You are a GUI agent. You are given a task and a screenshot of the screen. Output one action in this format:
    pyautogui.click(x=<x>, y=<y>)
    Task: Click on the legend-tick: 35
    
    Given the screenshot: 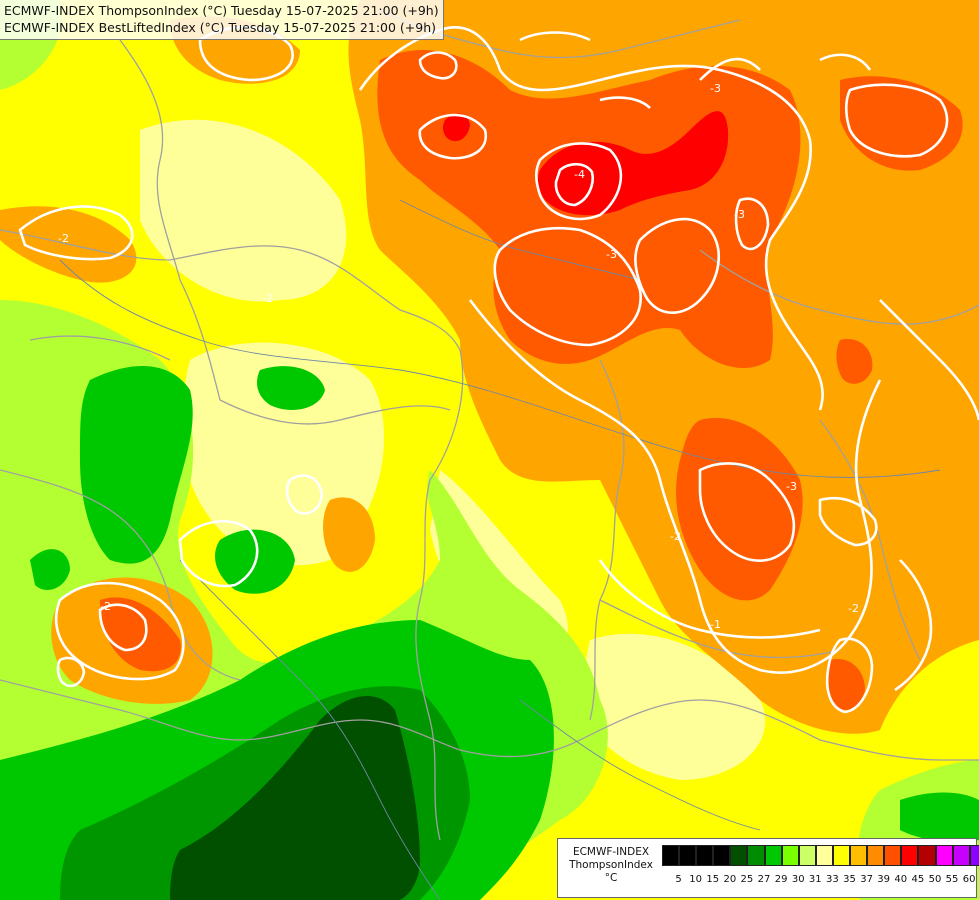 What is the action you would take?
    pyautogui.click(x=849, y=879)
    